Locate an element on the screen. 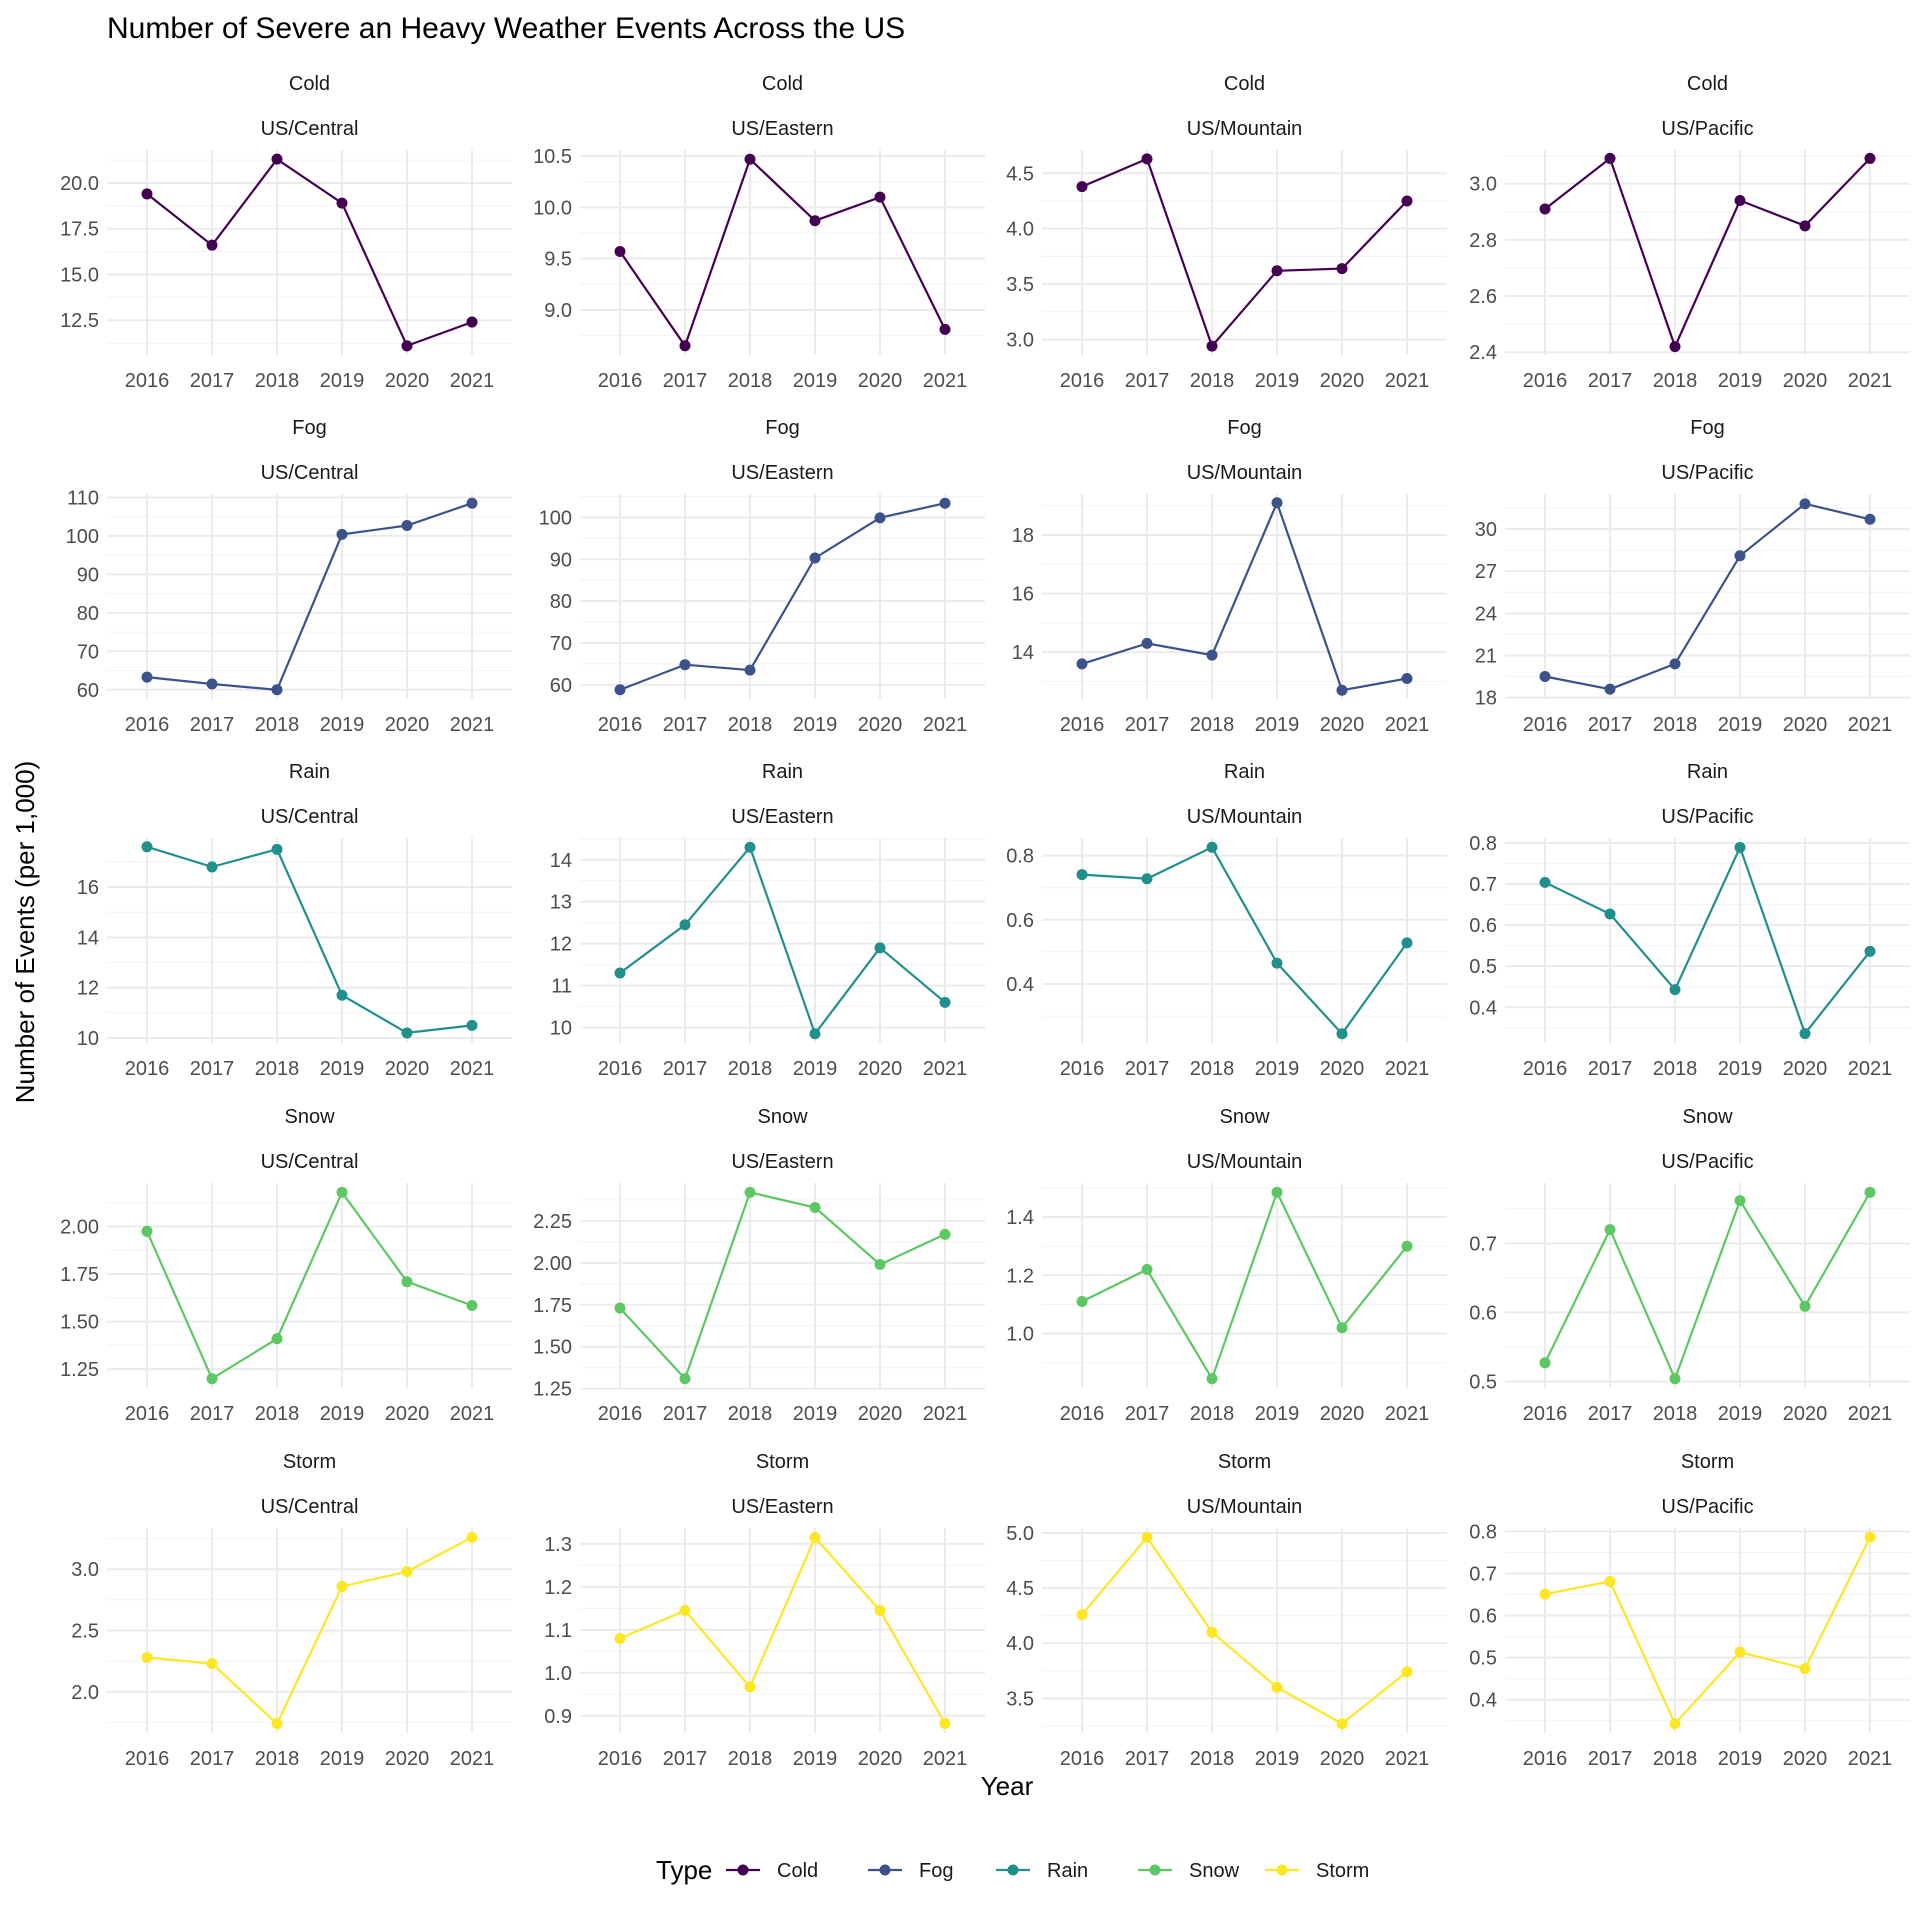 The height and width of the screenshot is (1925, 1920). y-tick-label: 21 is located at coordinates (1486, 656).